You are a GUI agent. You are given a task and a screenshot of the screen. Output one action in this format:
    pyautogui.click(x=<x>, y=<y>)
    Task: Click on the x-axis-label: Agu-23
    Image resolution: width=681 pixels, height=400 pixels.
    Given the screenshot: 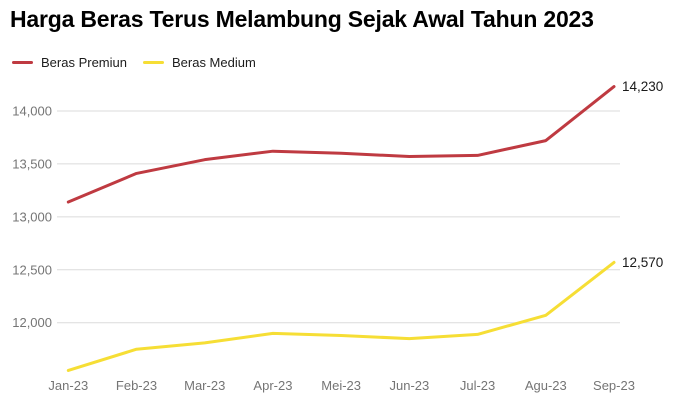 What is the action you would take?
    pyautogui.click(x=546, y=385)
    